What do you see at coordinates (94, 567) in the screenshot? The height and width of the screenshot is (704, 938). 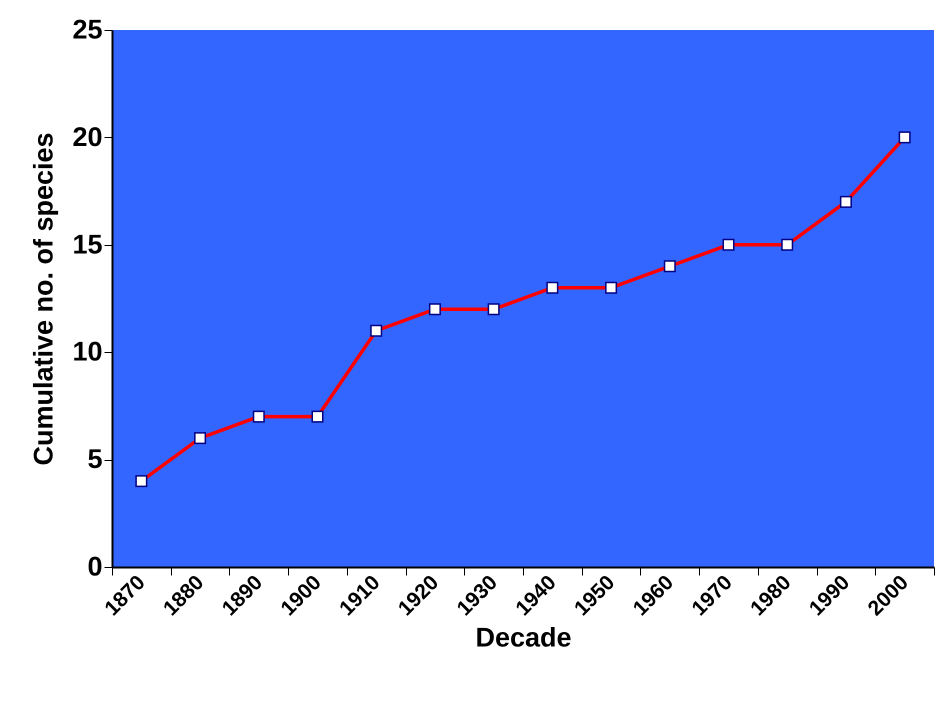 I see `y-tick-label: 0` at bounding box center [94, 567].